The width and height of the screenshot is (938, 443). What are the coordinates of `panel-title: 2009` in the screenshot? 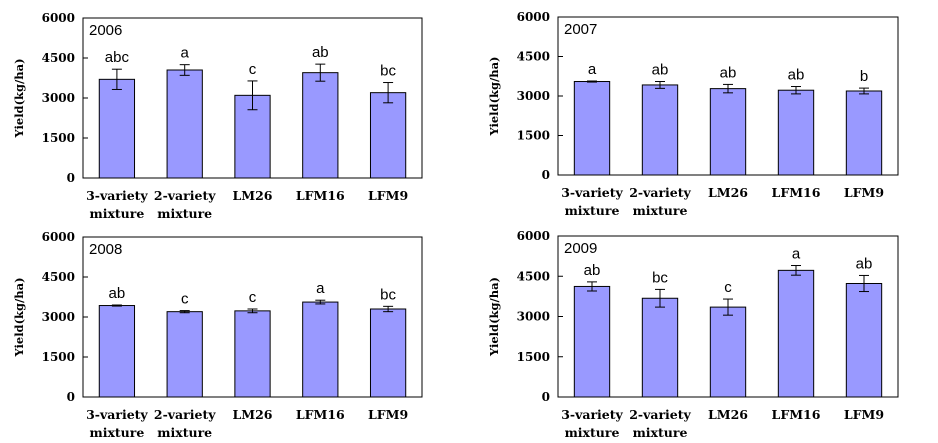 It's located at (580, 248).